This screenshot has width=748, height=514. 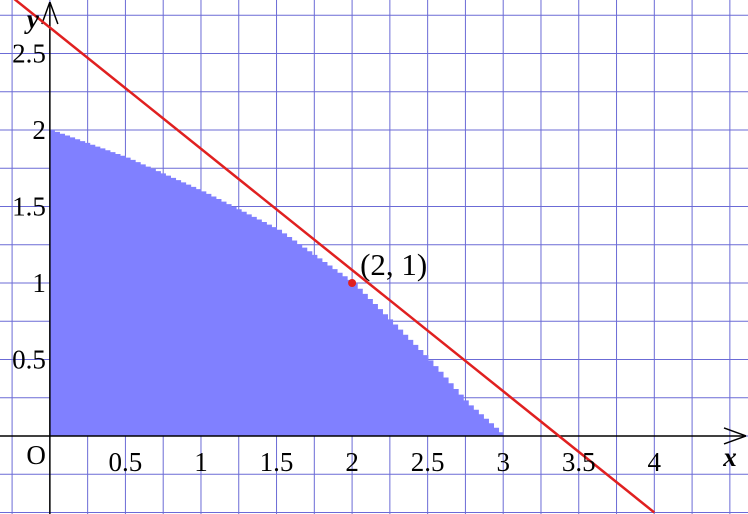 I want to click on y-axis-arrow-icon, so click(x=50, y=13).